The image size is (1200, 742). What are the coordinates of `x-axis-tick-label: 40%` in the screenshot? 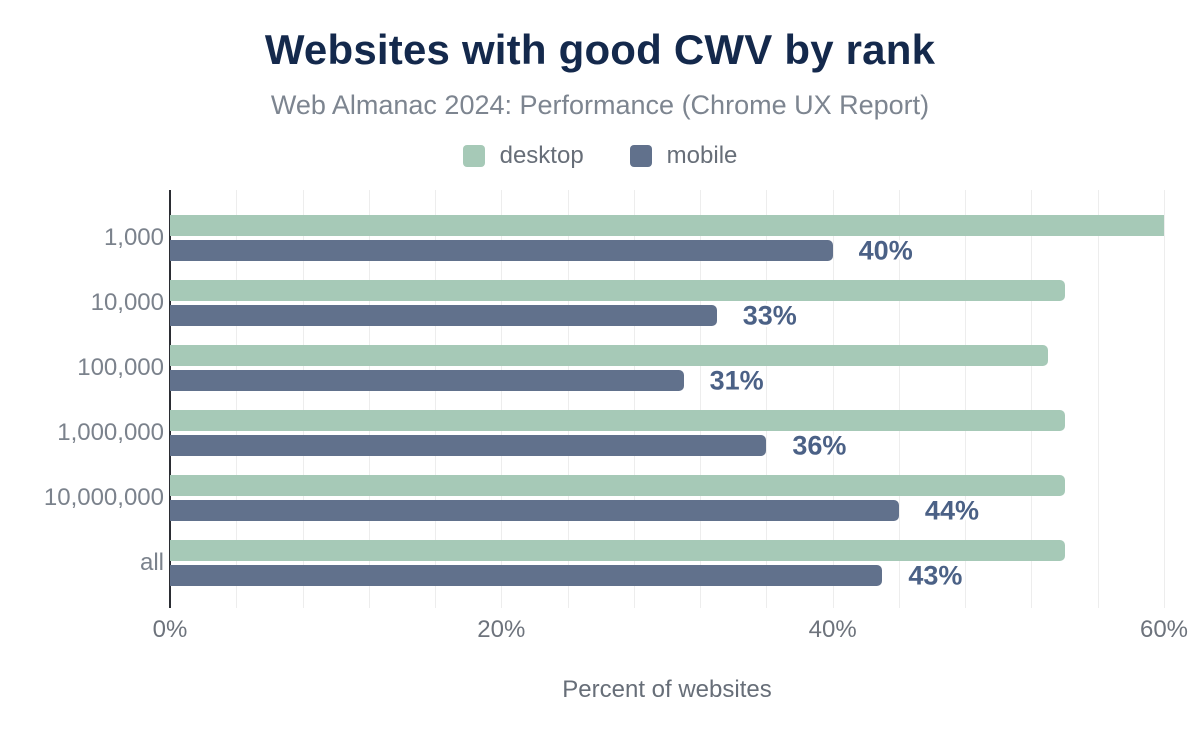 It's located at (832, 629).